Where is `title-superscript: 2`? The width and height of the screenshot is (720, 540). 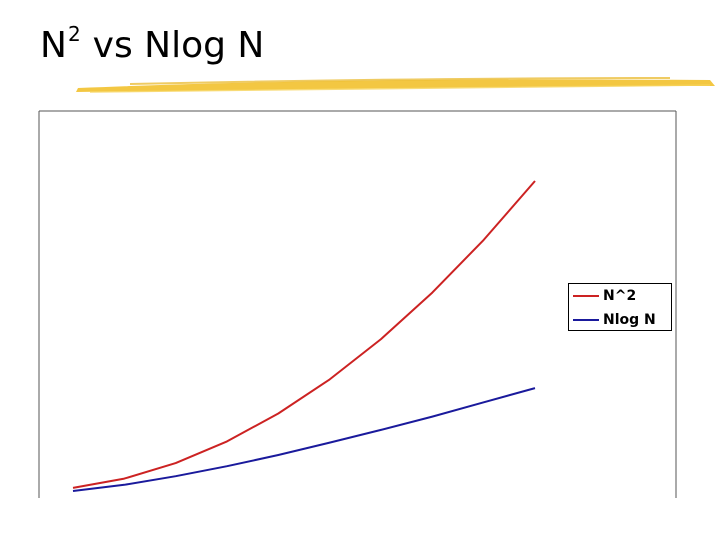 title-superscript: 2 is located at coordinates (74, 34).